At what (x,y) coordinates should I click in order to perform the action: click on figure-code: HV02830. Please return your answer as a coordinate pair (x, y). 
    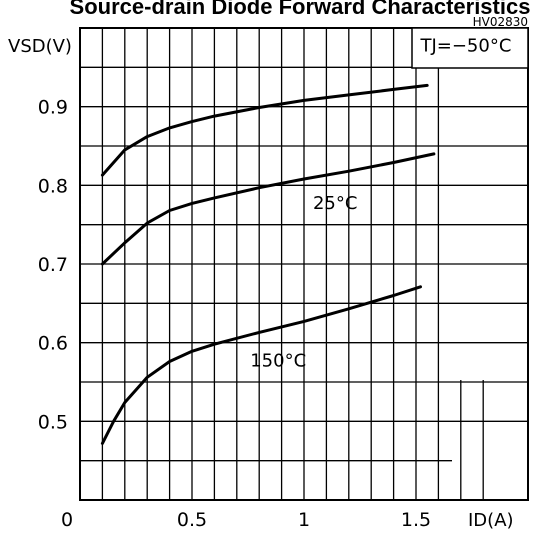
    Looking at the image, I should click on (500, 22).